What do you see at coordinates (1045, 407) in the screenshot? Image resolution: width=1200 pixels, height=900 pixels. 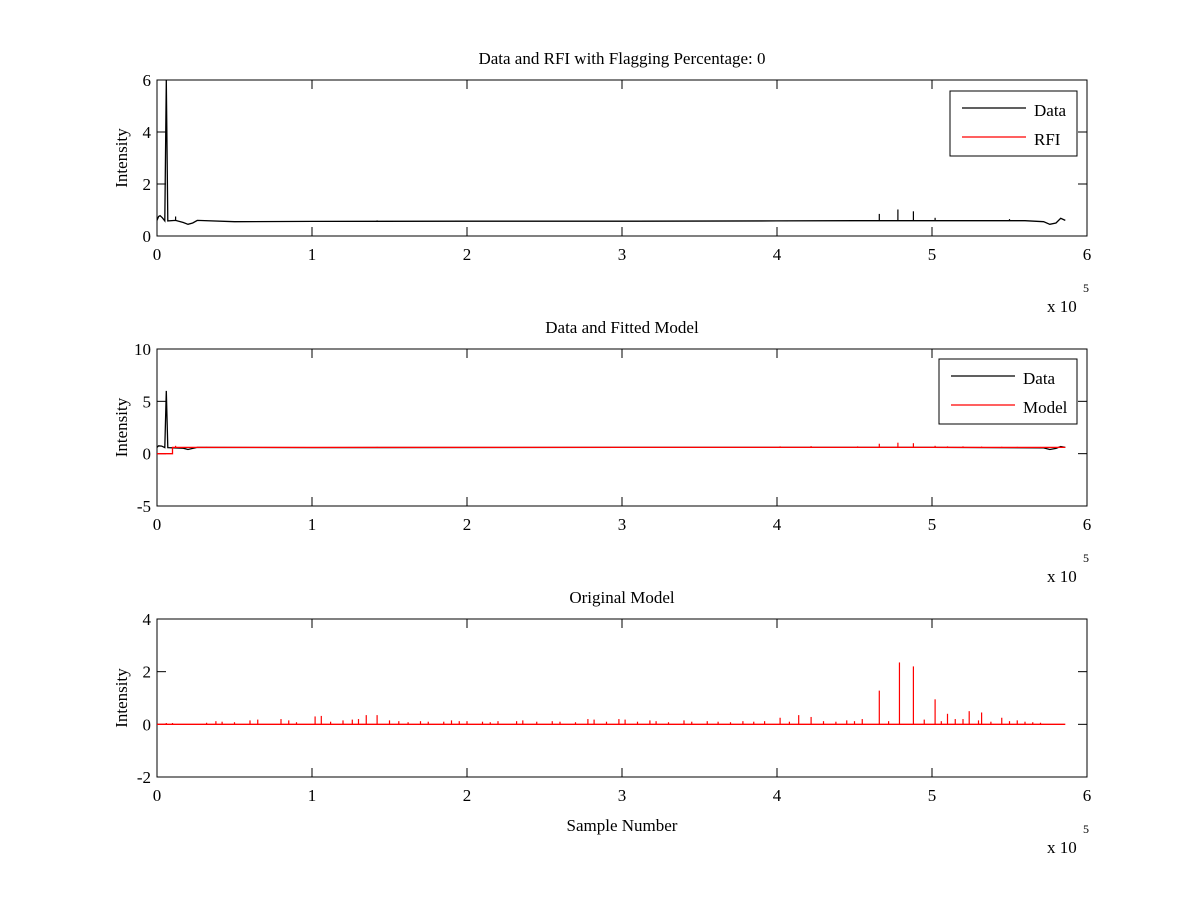 I see `legend-label: Model` at bounding box center [1045, 407].